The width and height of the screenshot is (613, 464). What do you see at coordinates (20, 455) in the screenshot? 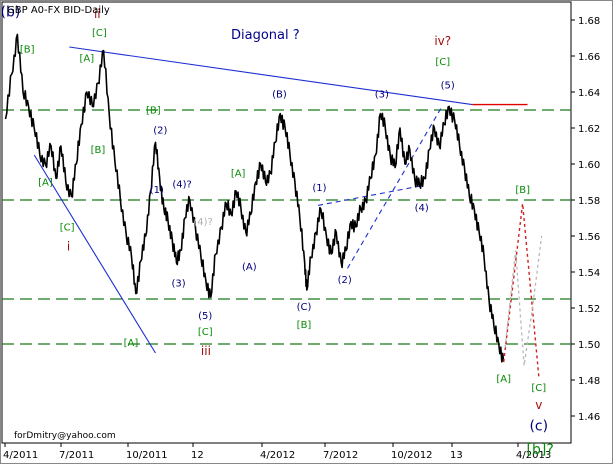
I see `x-tick-label-0: 4/2011` at bounding box center [20, 455].